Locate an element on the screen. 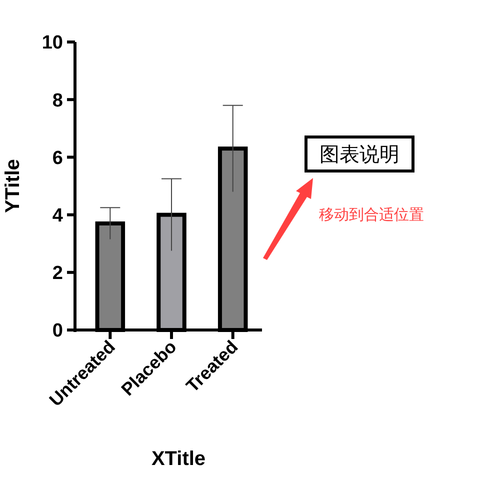 The height and width of the screenshot is (484, 502). y-tick-label: 0 is located at coordinates (57, 331).